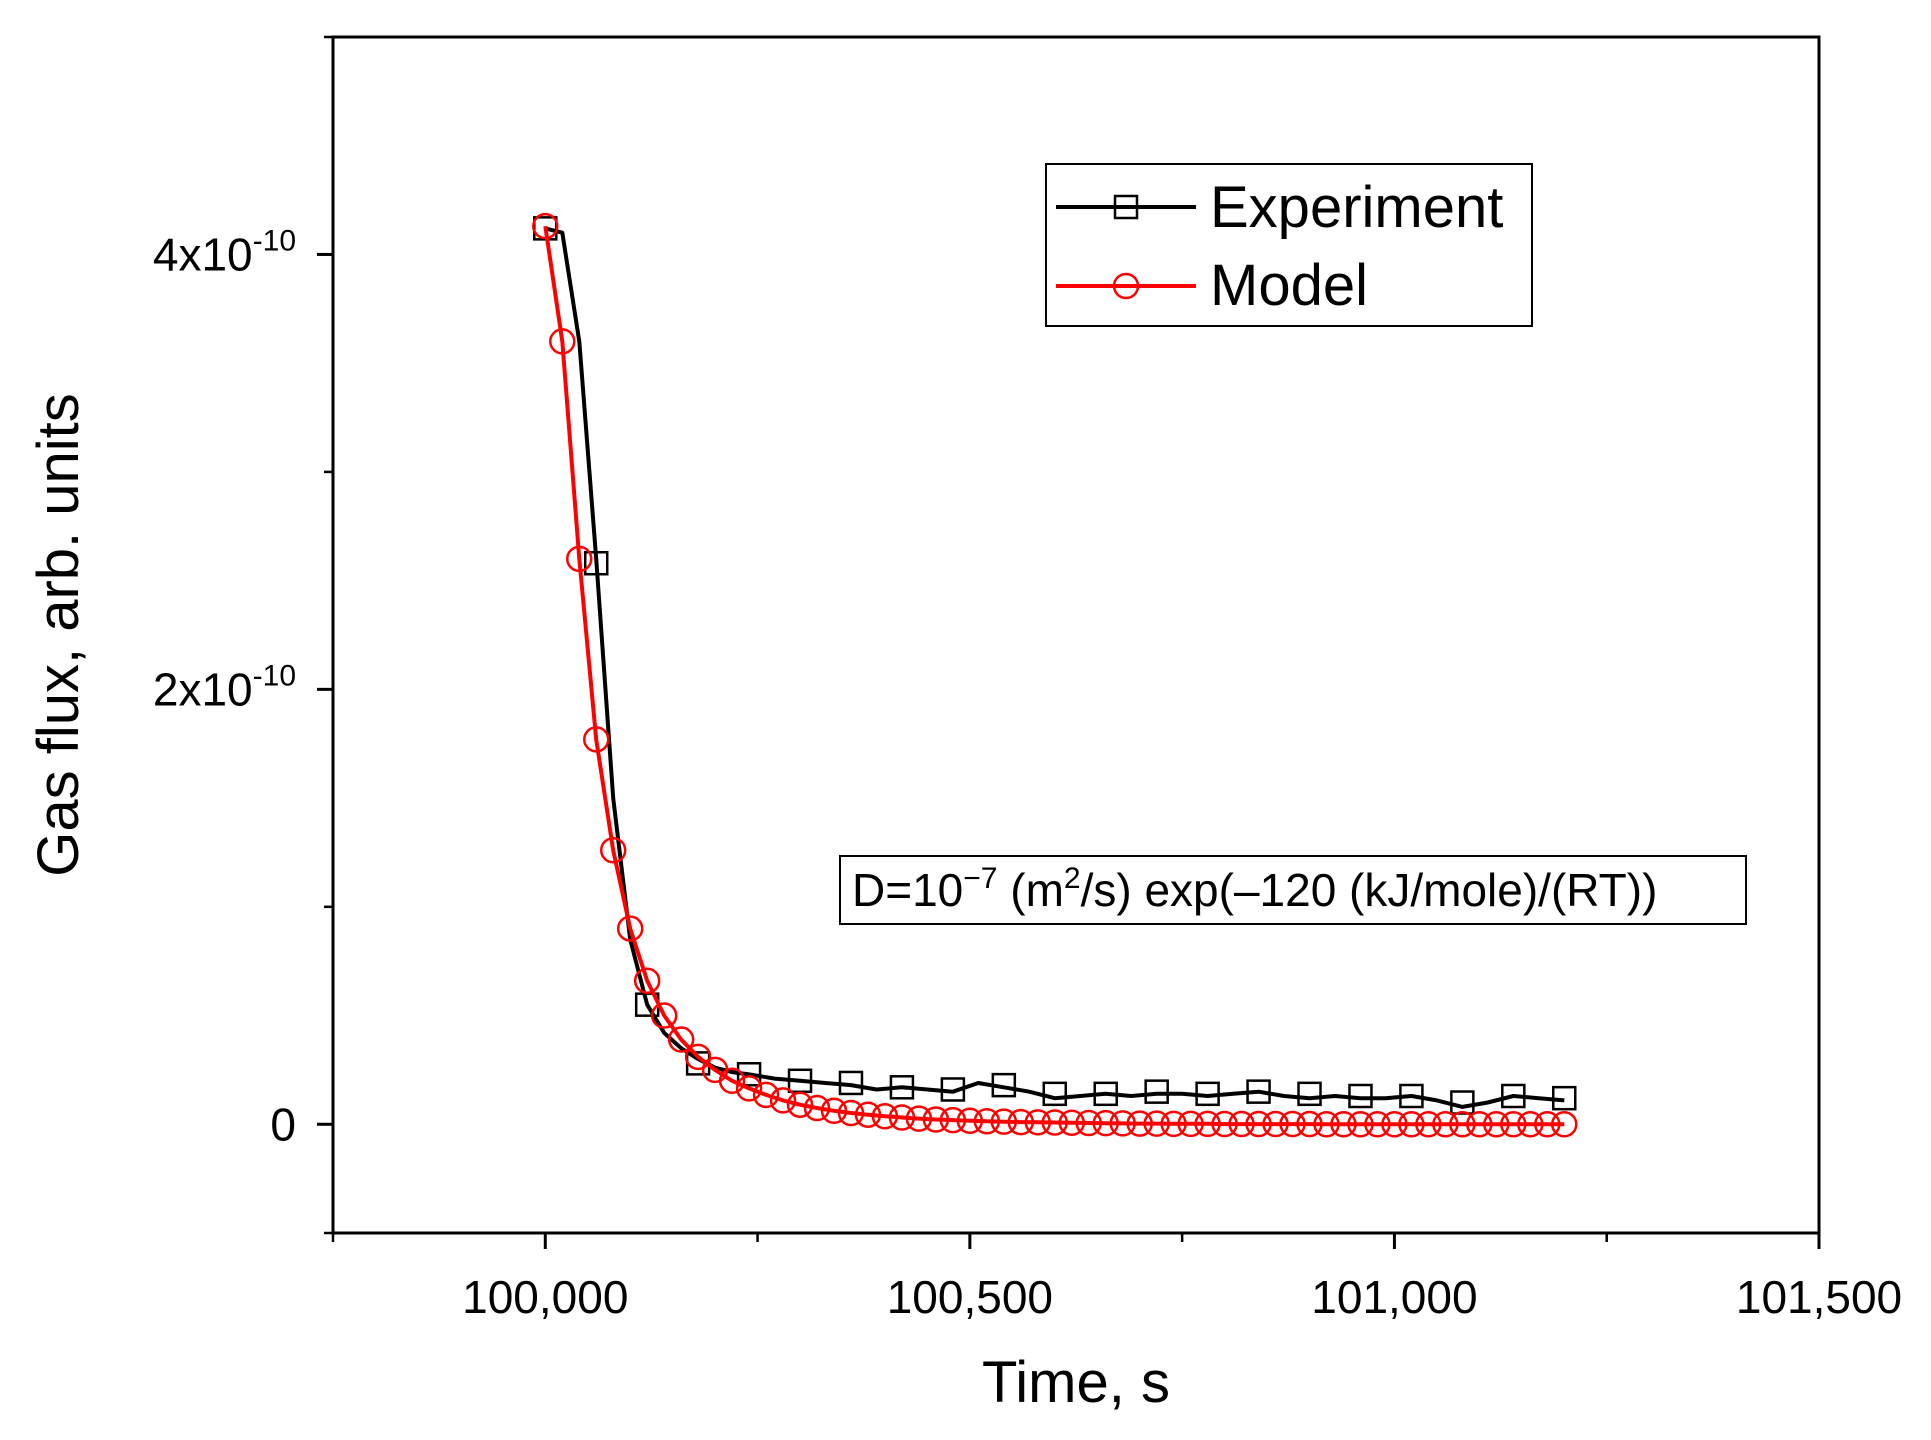  Describe the element at coordinates (1289, 245) in the screenshot. I see `legend: Experiment Model` at that location.